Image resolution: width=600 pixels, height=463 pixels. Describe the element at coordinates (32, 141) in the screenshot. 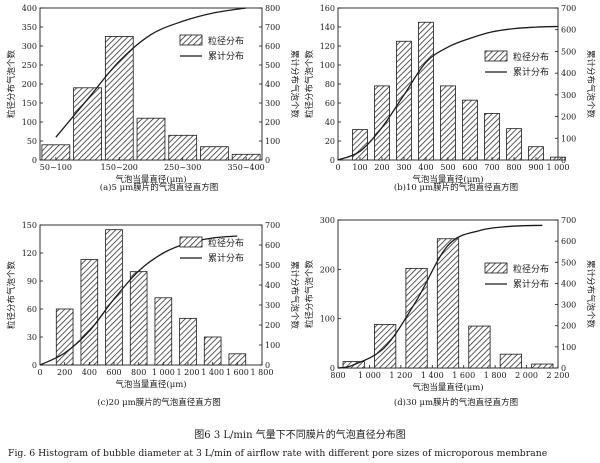

I see `y-tick-label: 50` at that location.